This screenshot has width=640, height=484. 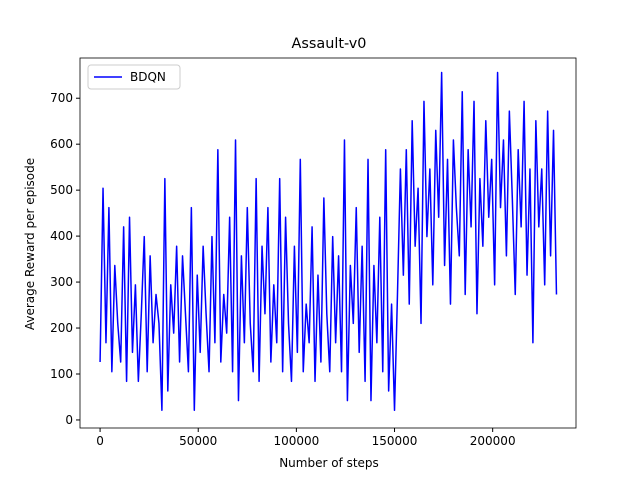 I want to click on x-axis-label: Number of steps, so click(x=329, y=463).